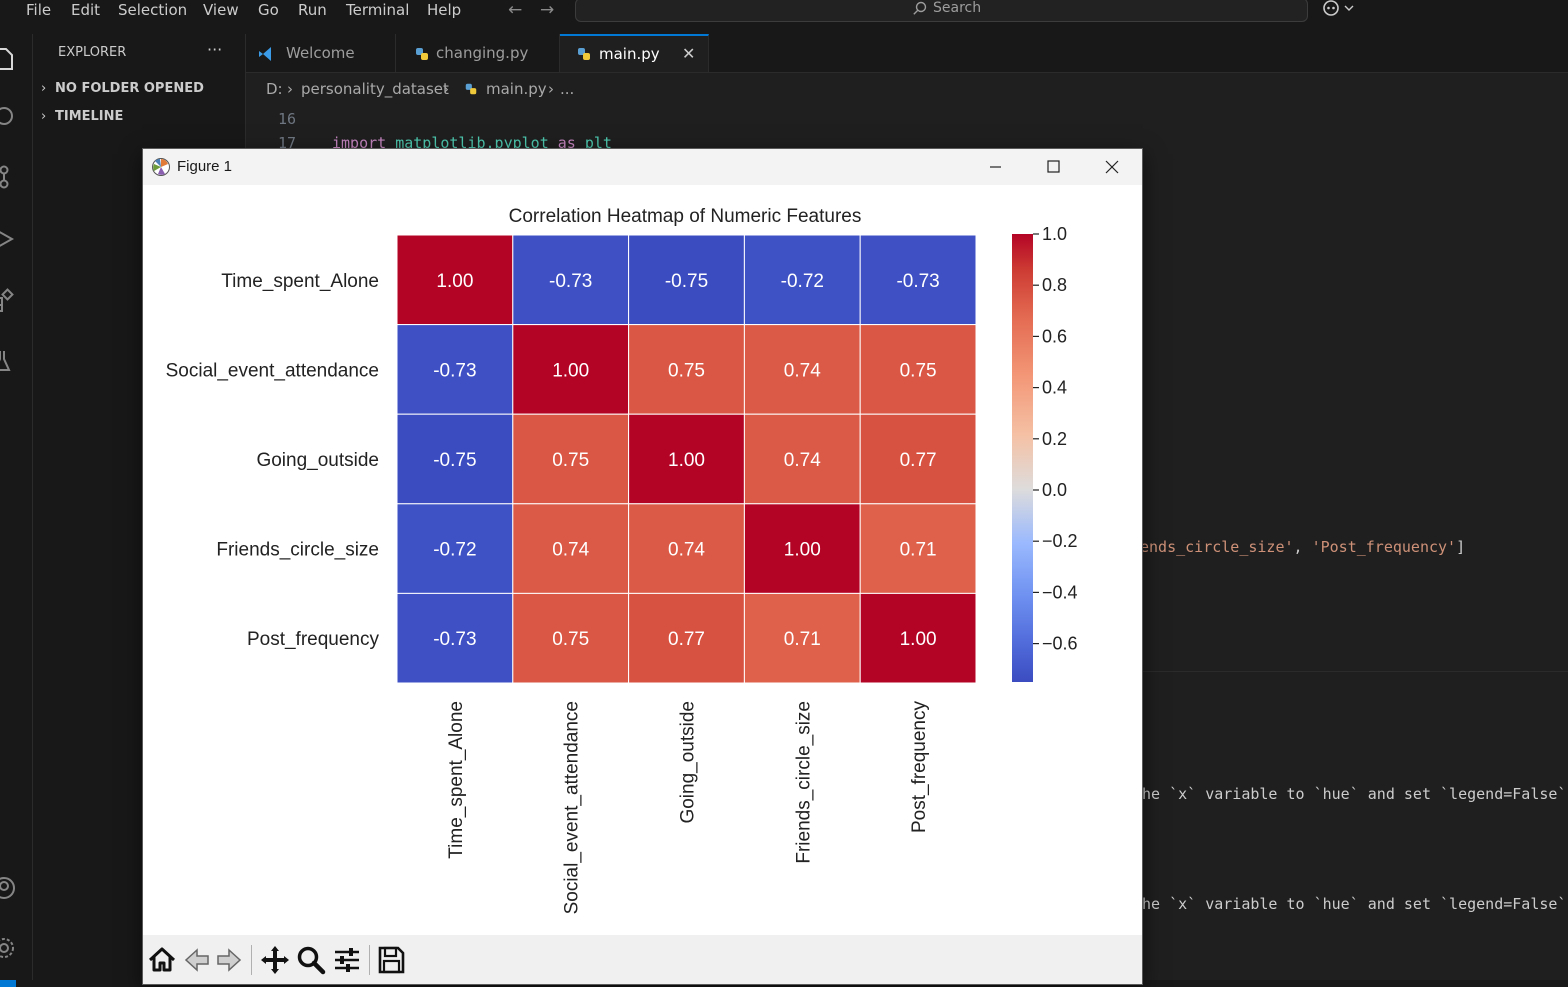 This screenshot has height=987, width=1568. What do you see at coordinates (9, 177) in the screenshot?
I see `source-control-icon` at bounding box center [9, 177].